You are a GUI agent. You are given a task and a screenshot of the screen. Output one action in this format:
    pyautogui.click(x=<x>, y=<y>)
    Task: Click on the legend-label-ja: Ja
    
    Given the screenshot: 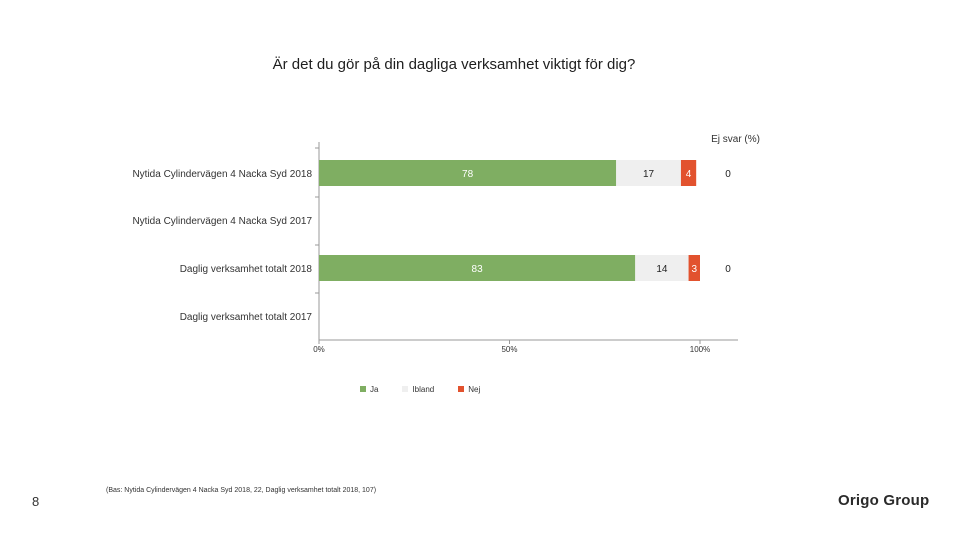 What is the action you would take?
    pyautogui.click(x=374, y=389)
    